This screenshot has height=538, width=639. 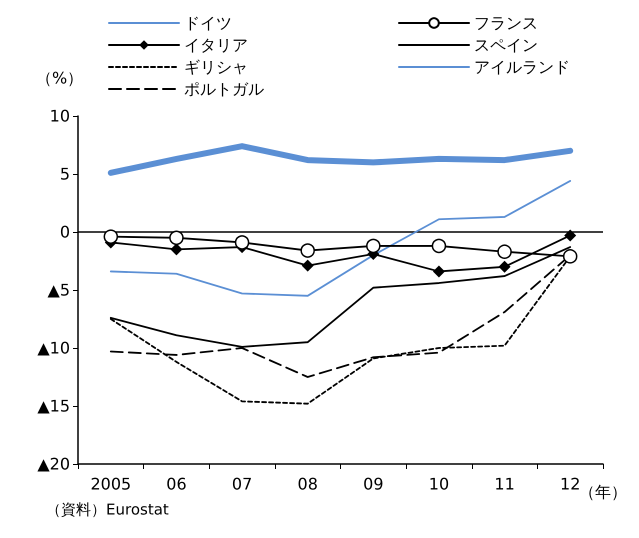 I want to click on y-tick-label: ▲15, so click(x=53, y=406).